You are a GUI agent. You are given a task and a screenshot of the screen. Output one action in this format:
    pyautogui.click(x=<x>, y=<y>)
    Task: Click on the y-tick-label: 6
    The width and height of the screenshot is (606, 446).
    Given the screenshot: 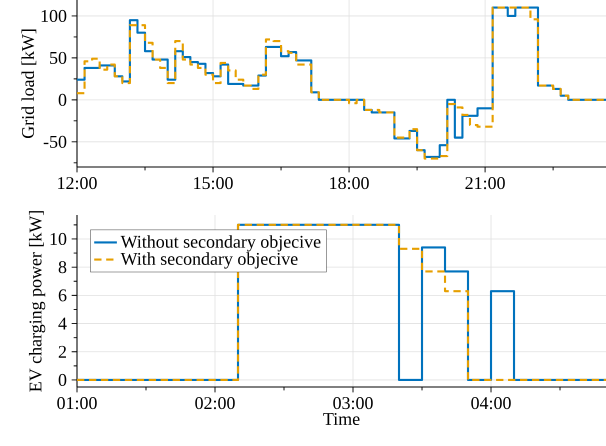 What is the action you would take?
    pyautogui.click(x=62, y=295)
    